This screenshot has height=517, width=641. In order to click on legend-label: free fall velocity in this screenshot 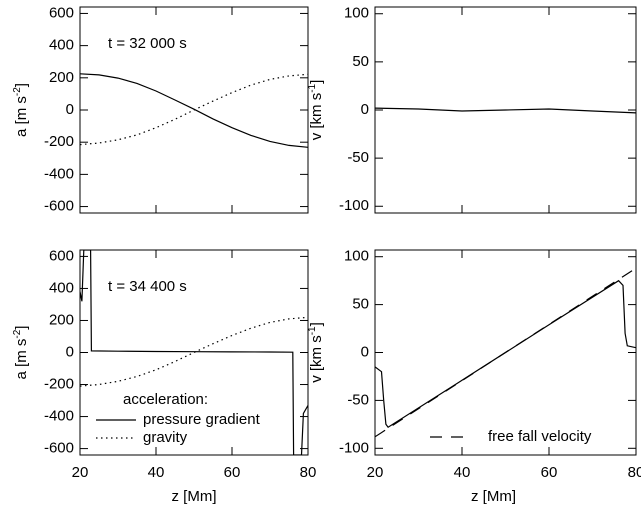, I will do `click(540, 436)`.